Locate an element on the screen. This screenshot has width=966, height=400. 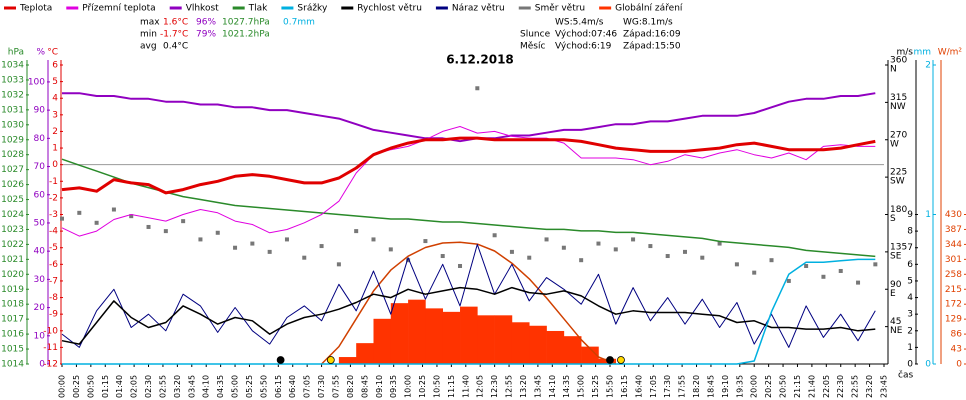
x-tick-label: 02:55 is located at coordinates (162, 386).